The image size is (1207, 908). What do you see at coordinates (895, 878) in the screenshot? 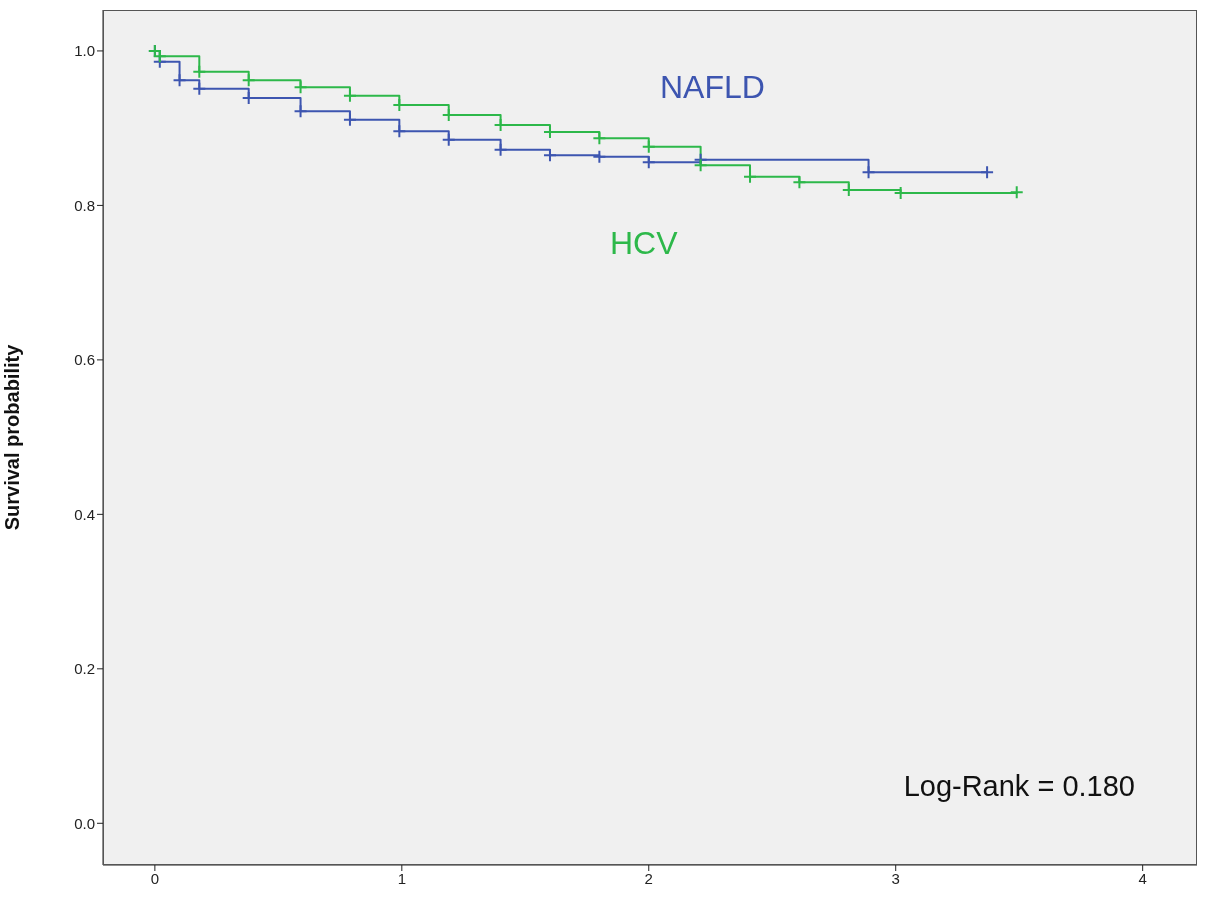
I see `x-tick-label: 3` at bounding box center [895, 878].